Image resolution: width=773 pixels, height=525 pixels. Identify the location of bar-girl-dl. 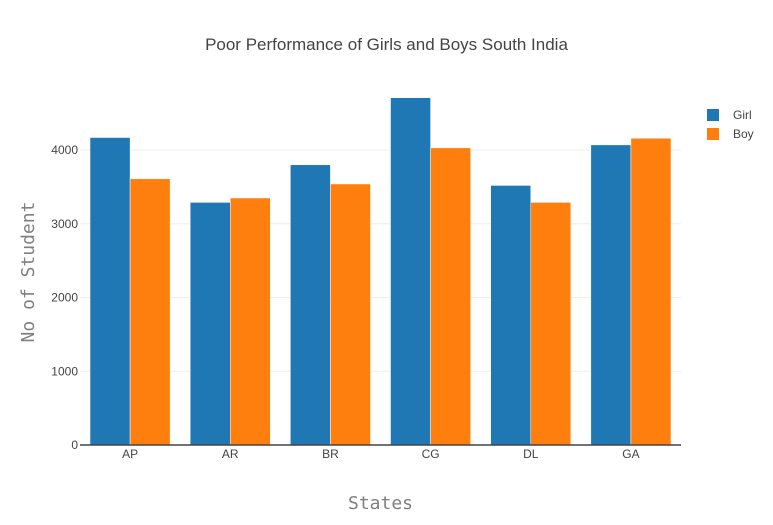
(510, 315).